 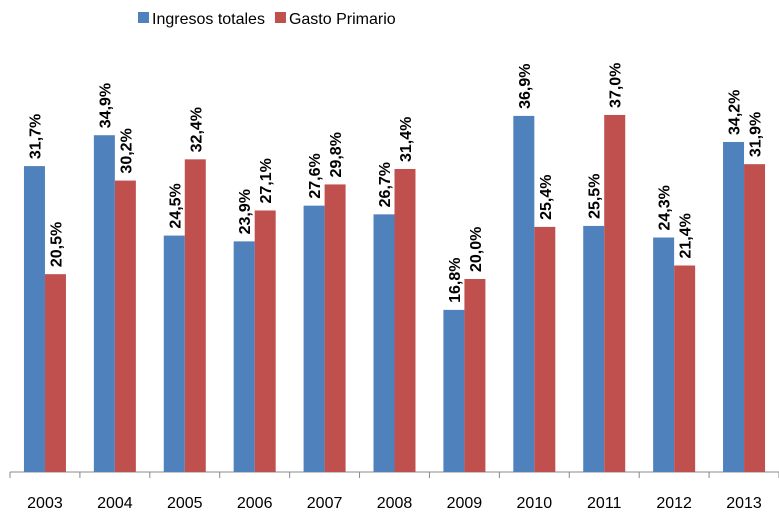 What do you see at coordinates (595, 196) in the screenshot?
I see `value-label: 25,5%` at bounding box center [595, 196].